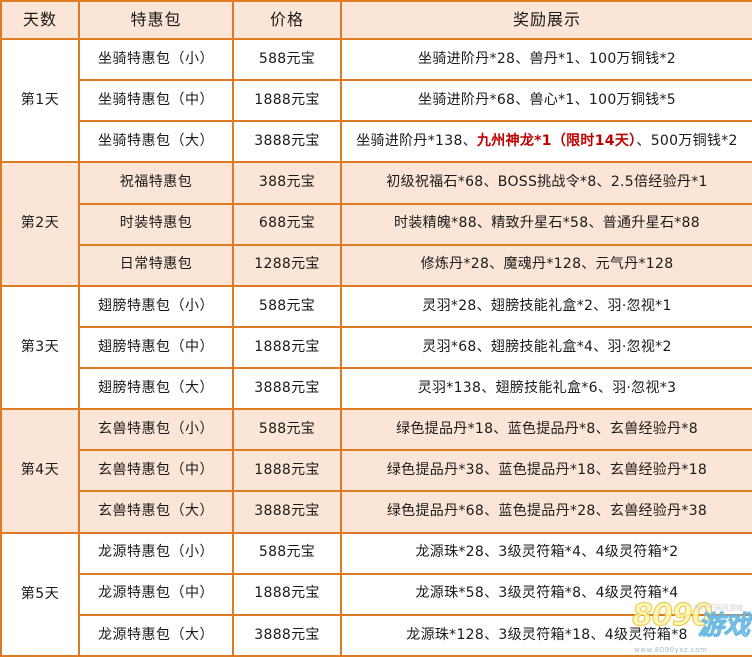  What do you see at coordinates (156, 635) in the screenshot?
I see `pack-name-cell: 龙源特惠包（大）` at bounding box center [156, 635].